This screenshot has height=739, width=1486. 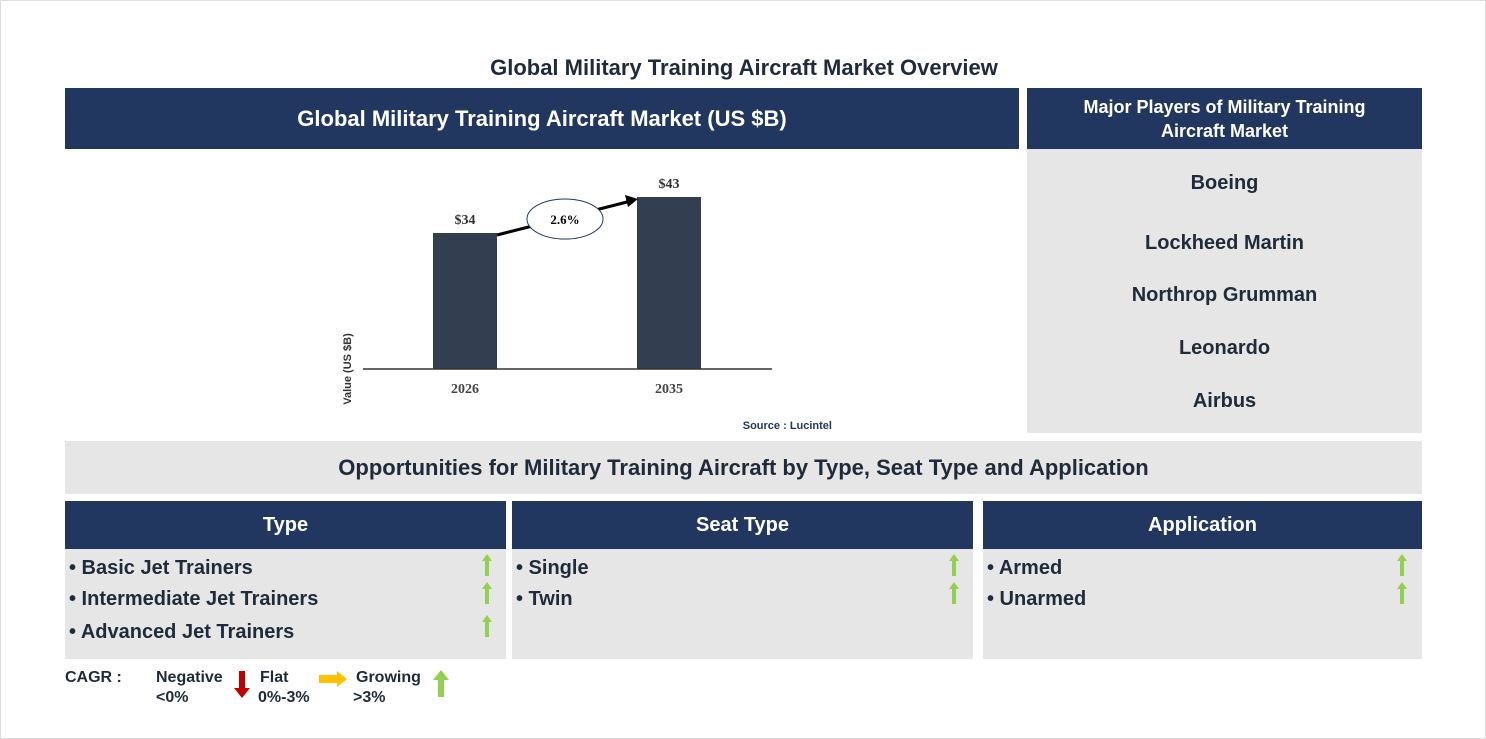 What do you see at coordinates (242, 684) in the screenshot?
I see `negative-arrow-icon` at bounding box center [242, 684].